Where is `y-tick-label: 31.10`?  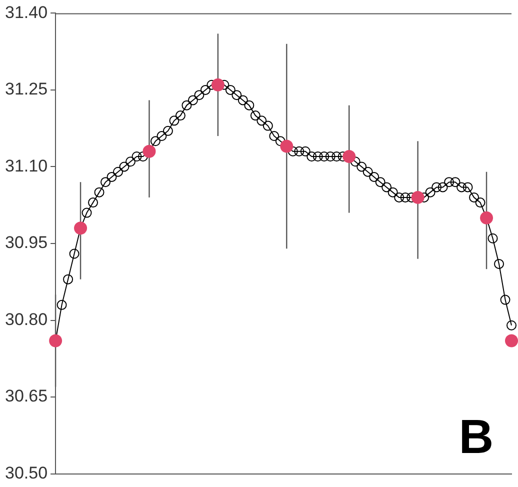 y-tick-label: 31.10 is located at coordinates (26, 166).